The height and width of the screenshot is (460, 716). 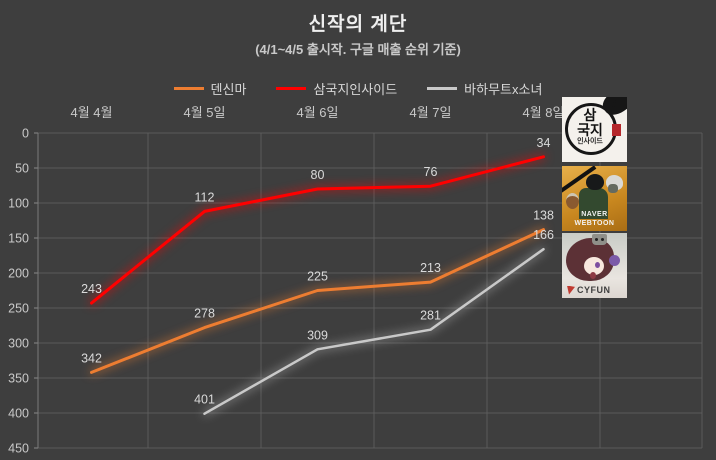 What do you see at coordinates (22, 169) in the screenshot?
I see `y-axis-label: 50` at bounding box center [22, 169].